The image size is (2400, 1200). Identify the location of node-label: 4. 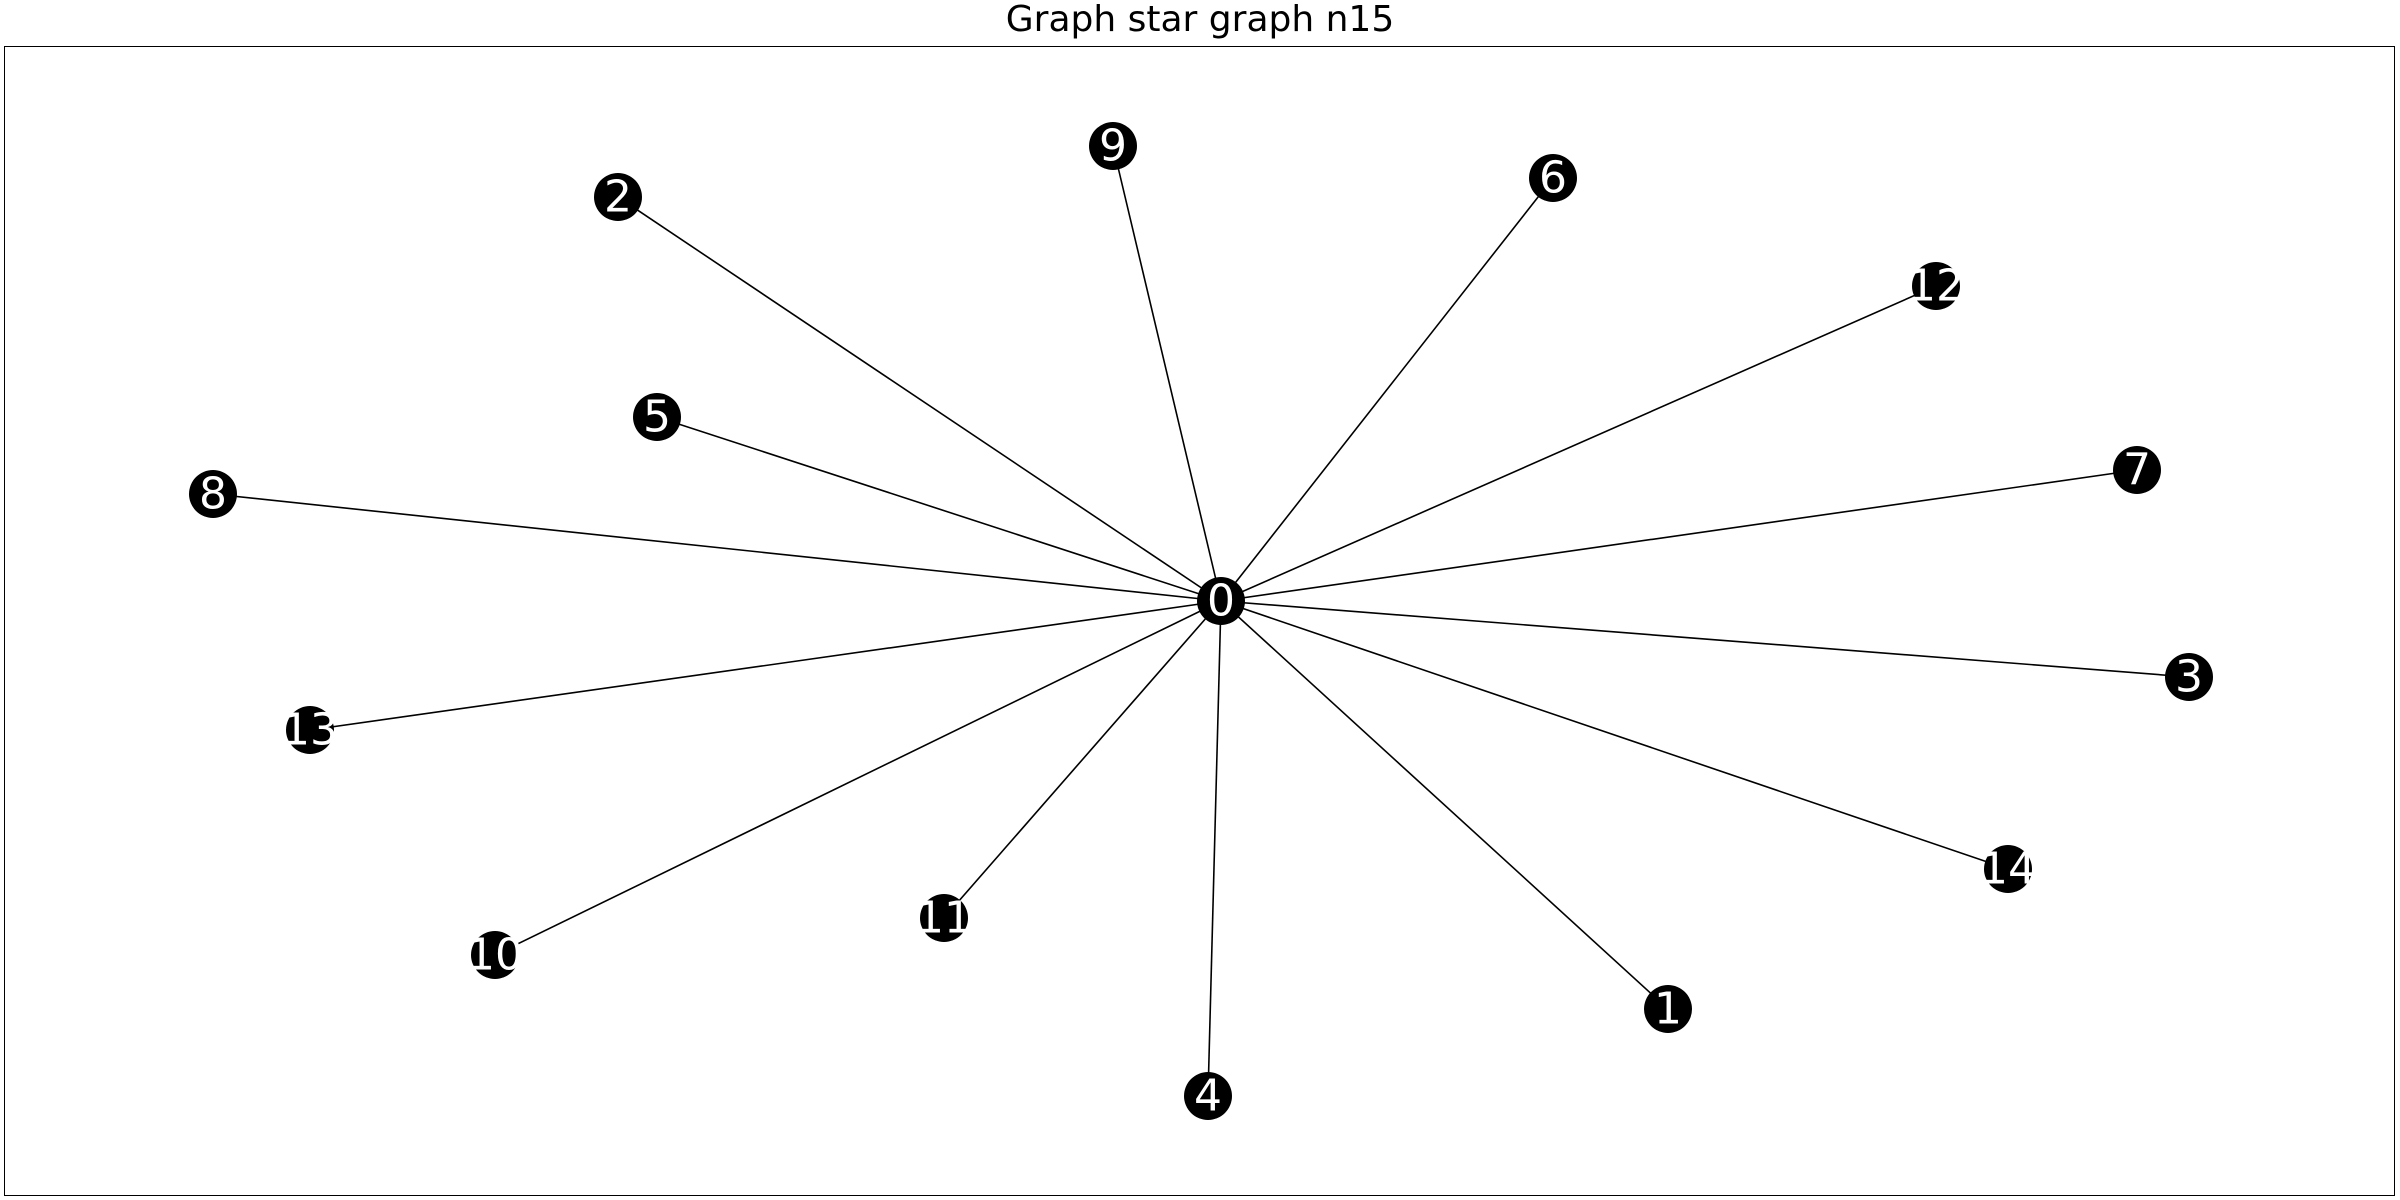
(1208, 1096).